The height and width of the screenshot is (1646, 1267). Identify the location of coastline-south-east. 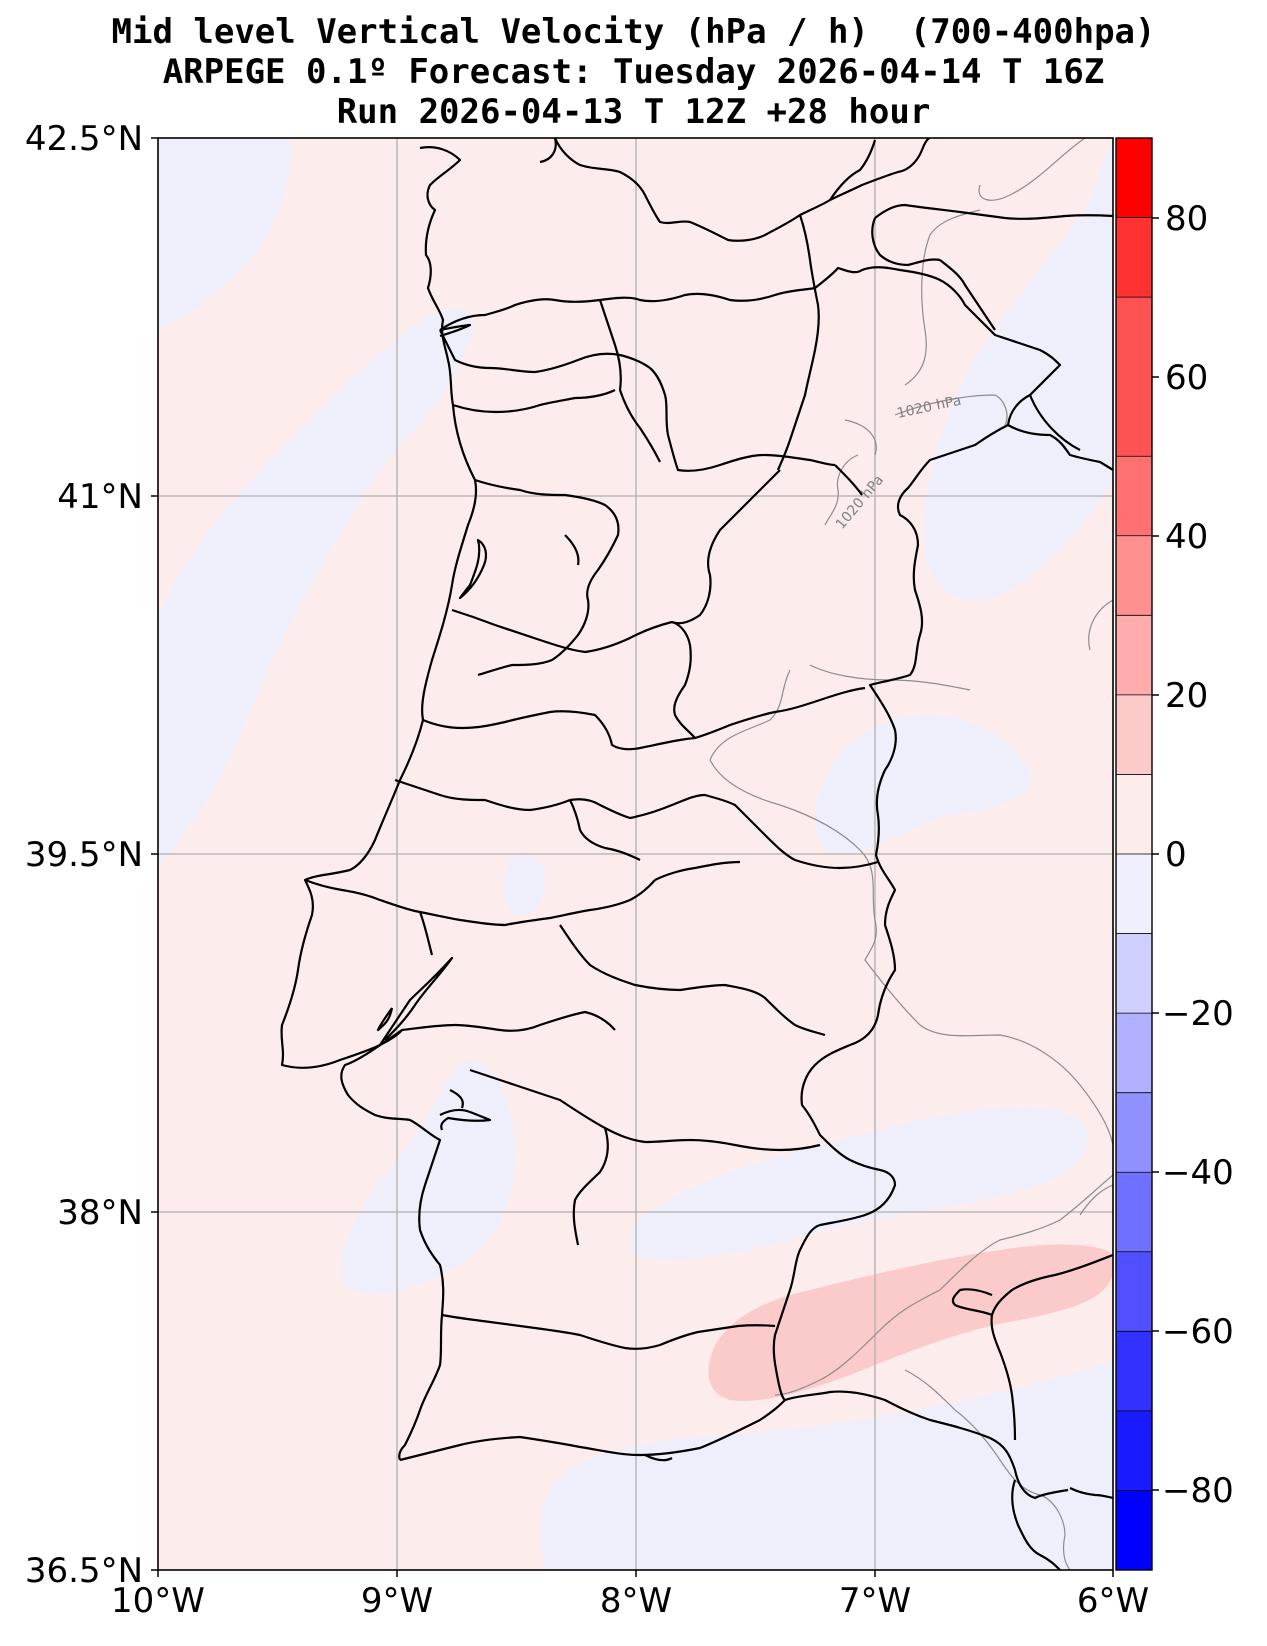
(1091, 1493).